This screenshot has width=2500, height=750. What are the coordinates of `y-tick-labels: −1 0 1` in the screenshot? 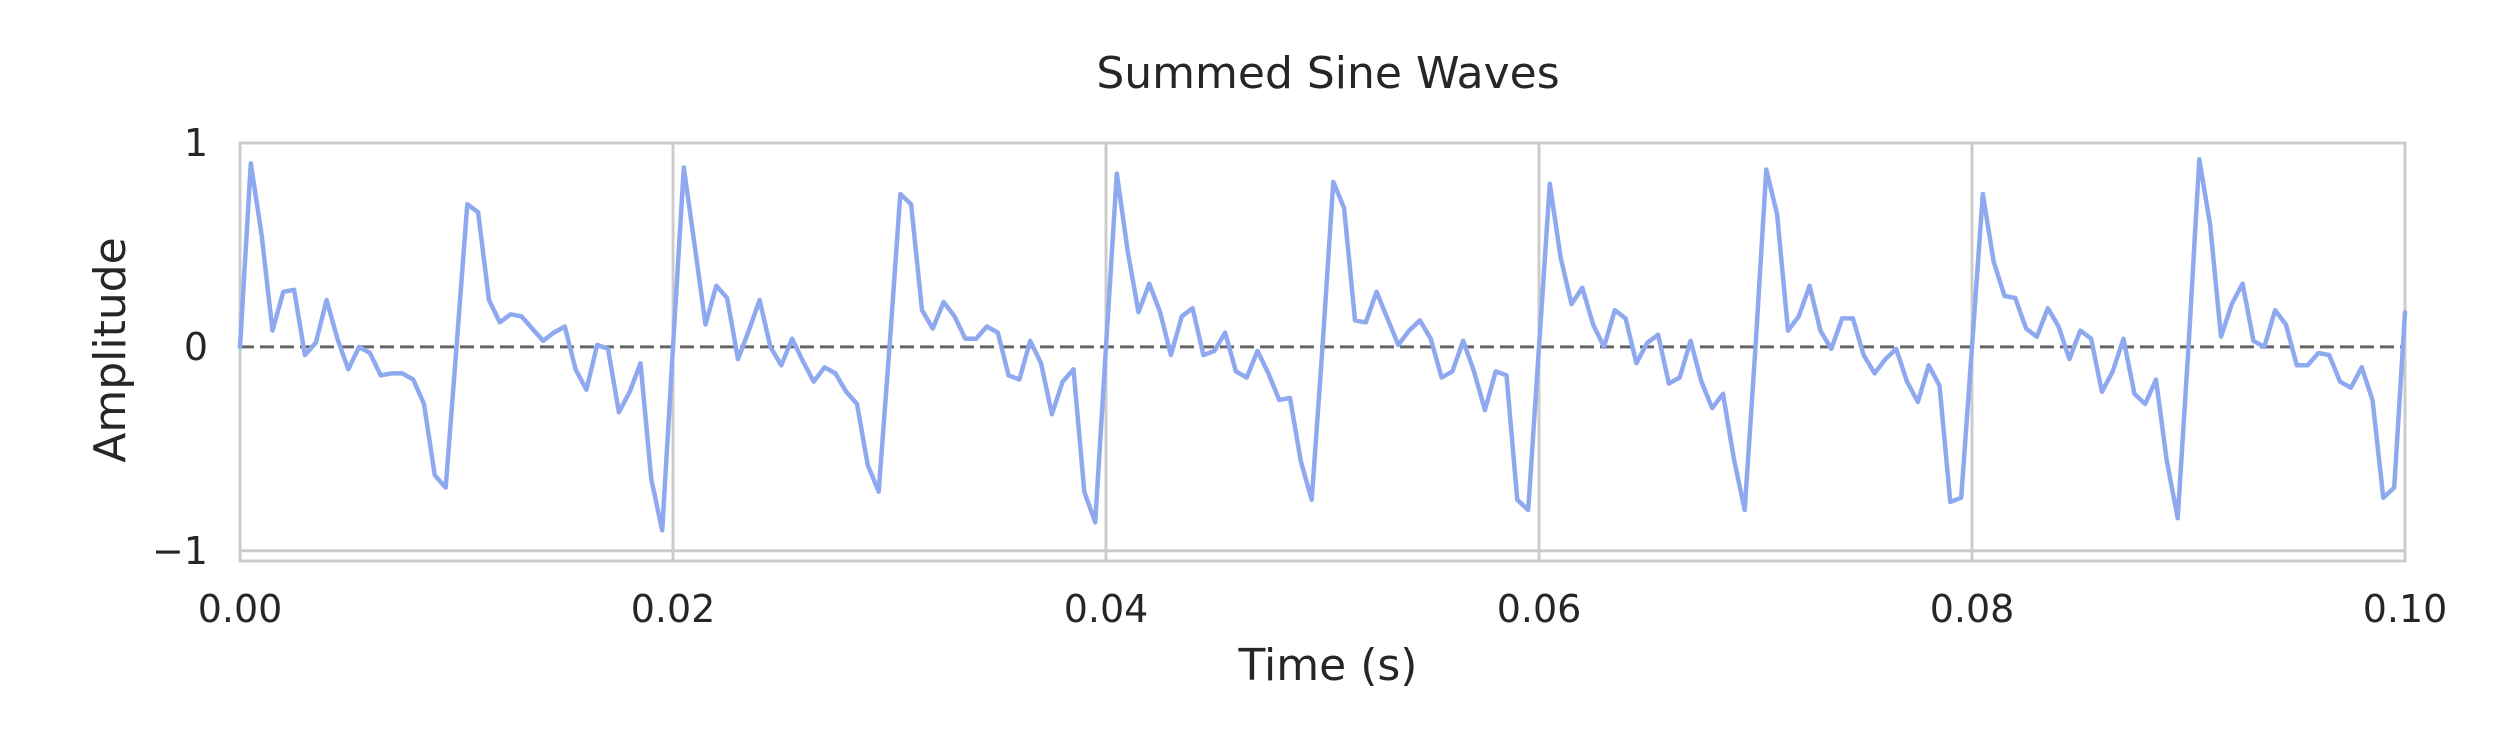 It's located at (180, 347).